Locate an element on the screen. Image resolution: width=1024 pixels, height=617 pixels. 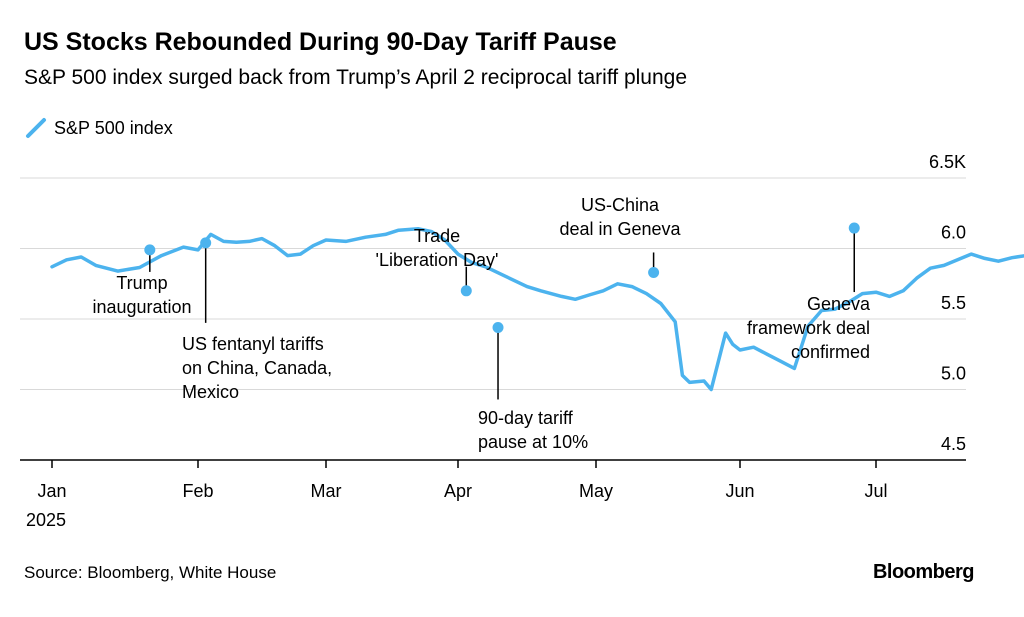
annotation-label: confirmed is located at coordinates (830, 352).